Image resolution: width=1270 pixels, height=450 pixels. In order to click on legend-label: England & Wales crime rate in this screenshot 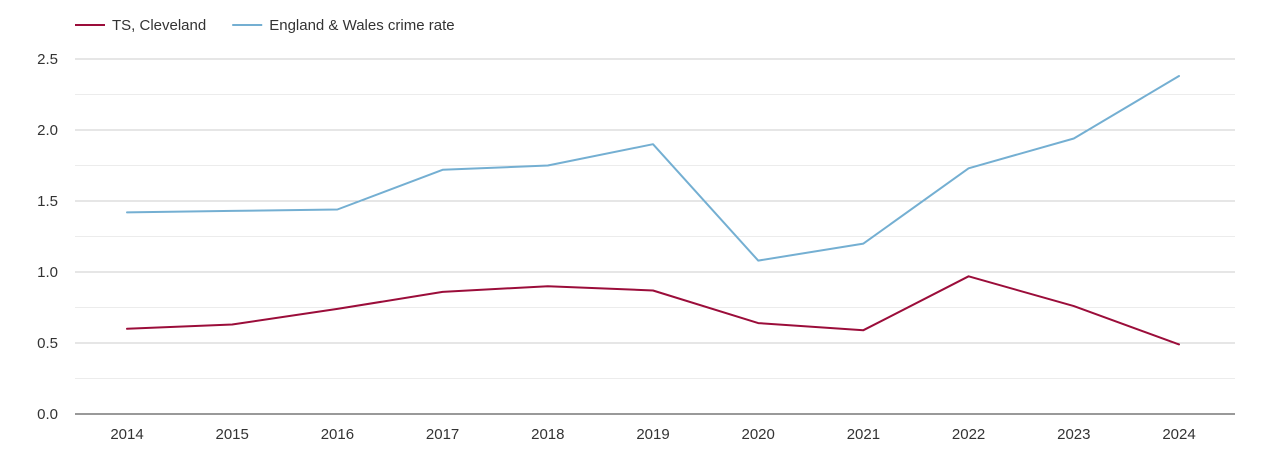, I will do `click(361, 25)`.